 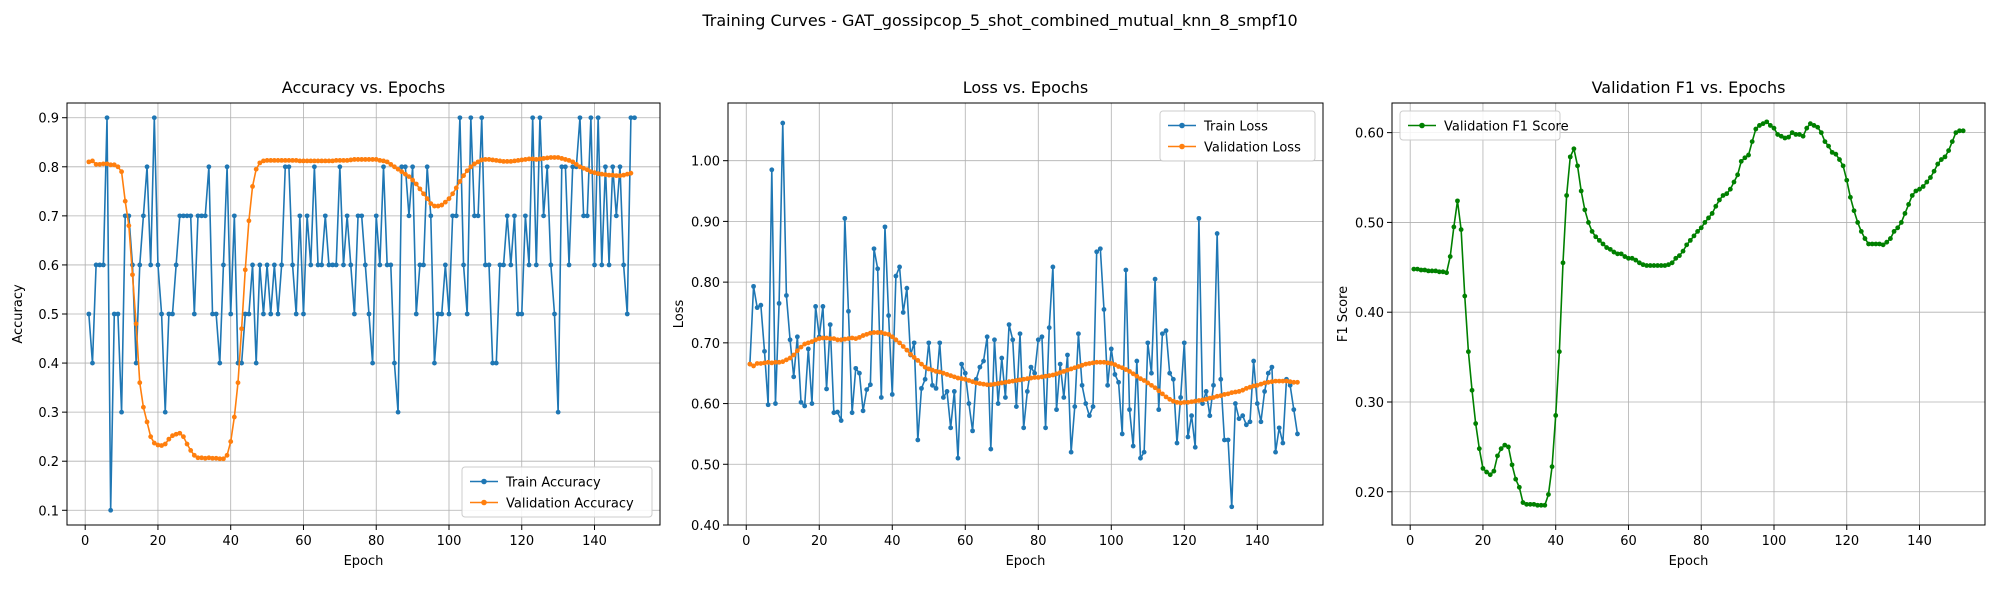 What do you see at coordinates (965, 541) in the screenshot?
I see `panel1-xtick-label-60: 60` at bounding box center [965, 541].